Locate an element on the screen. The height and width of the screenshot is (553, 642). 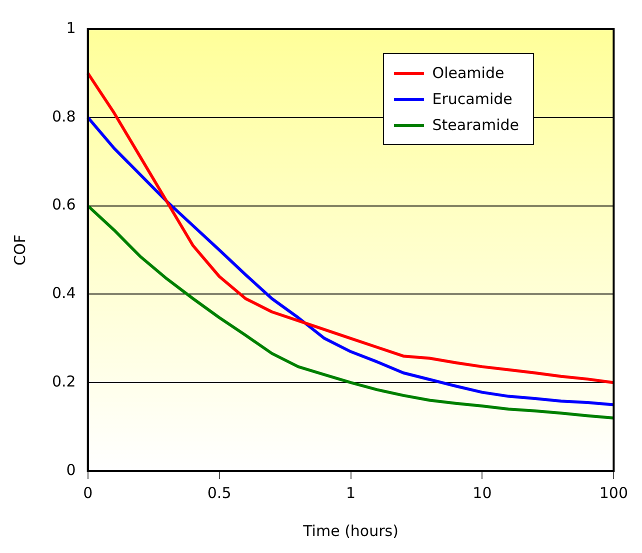
x-tick-label: 10 is located at coordinates (482, 493).